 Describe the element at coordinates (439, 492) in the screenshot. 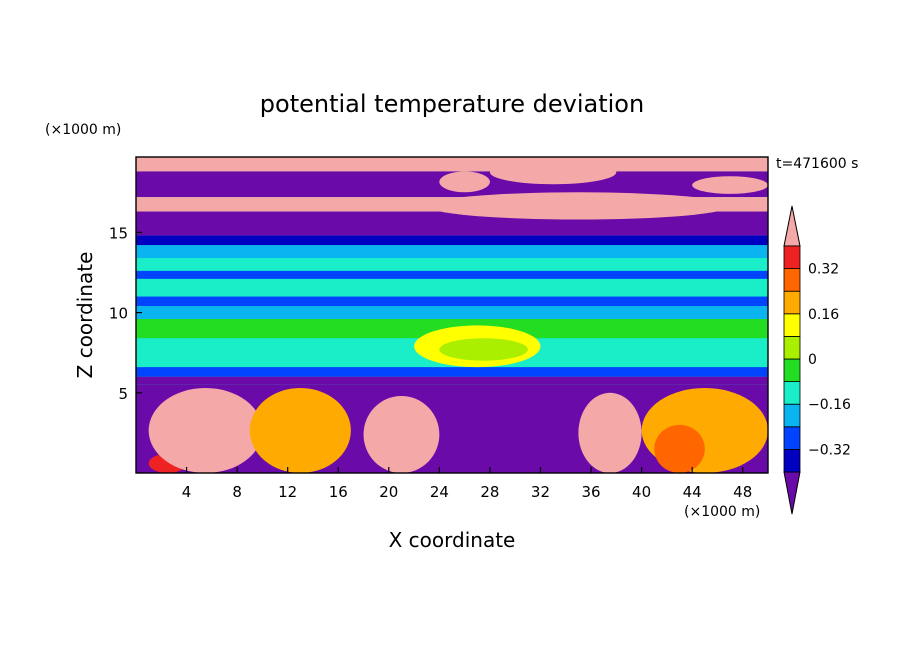

I see `x-tick-label: 24` at that location.